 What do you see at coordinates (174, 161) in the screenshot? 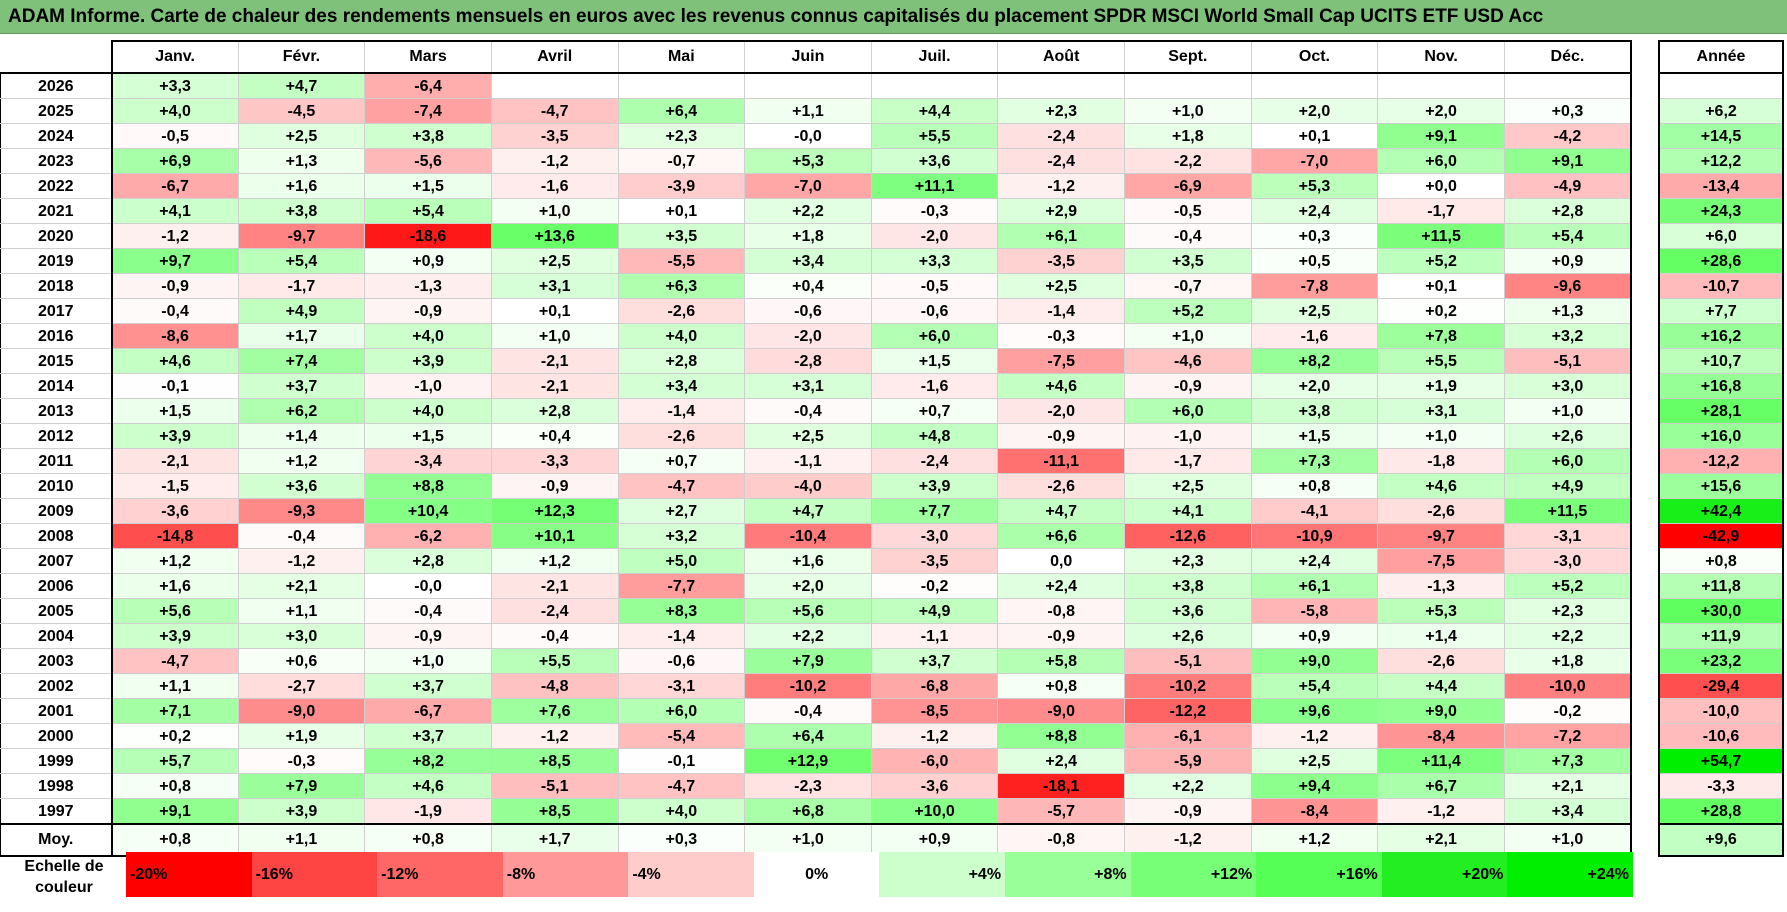
I see `heat-cell: +6,9` at bounding box center [174, 161].